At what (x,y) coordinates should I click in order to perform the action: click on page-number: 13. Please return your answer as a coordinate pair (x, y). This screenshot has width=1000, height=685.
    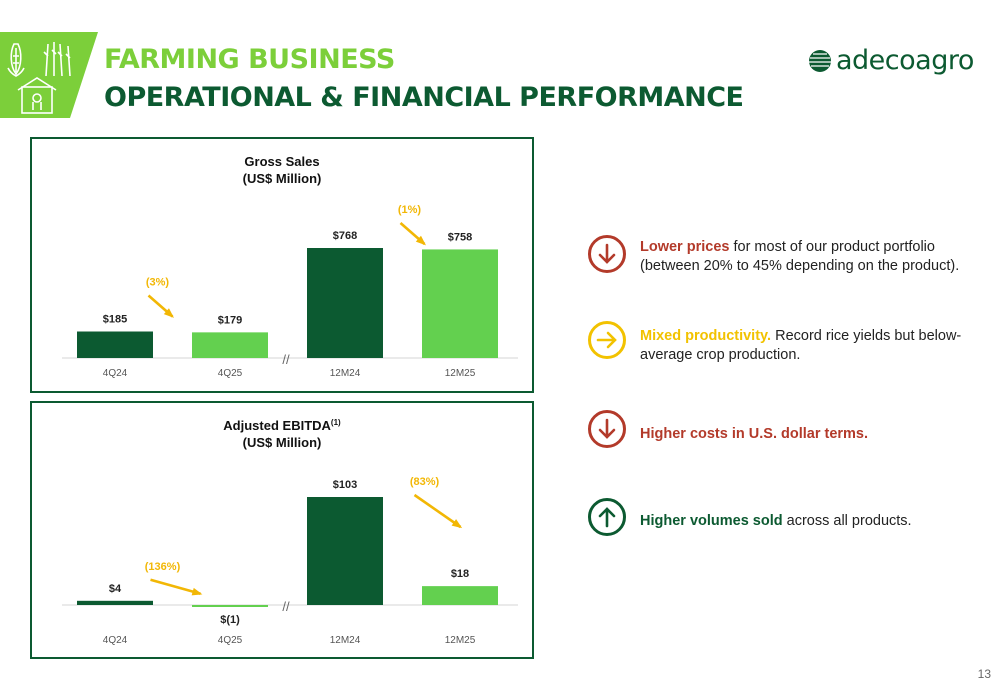
    Looking at the image, I should click on (984, 674).